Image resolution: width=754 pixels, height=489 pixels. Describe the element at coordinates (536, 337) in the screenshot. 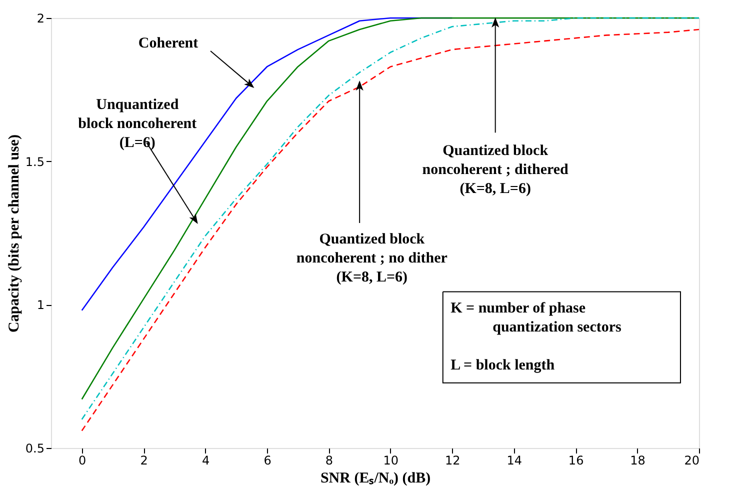

I see `text: K = number of phase quantization sectors L = block length` at that location.